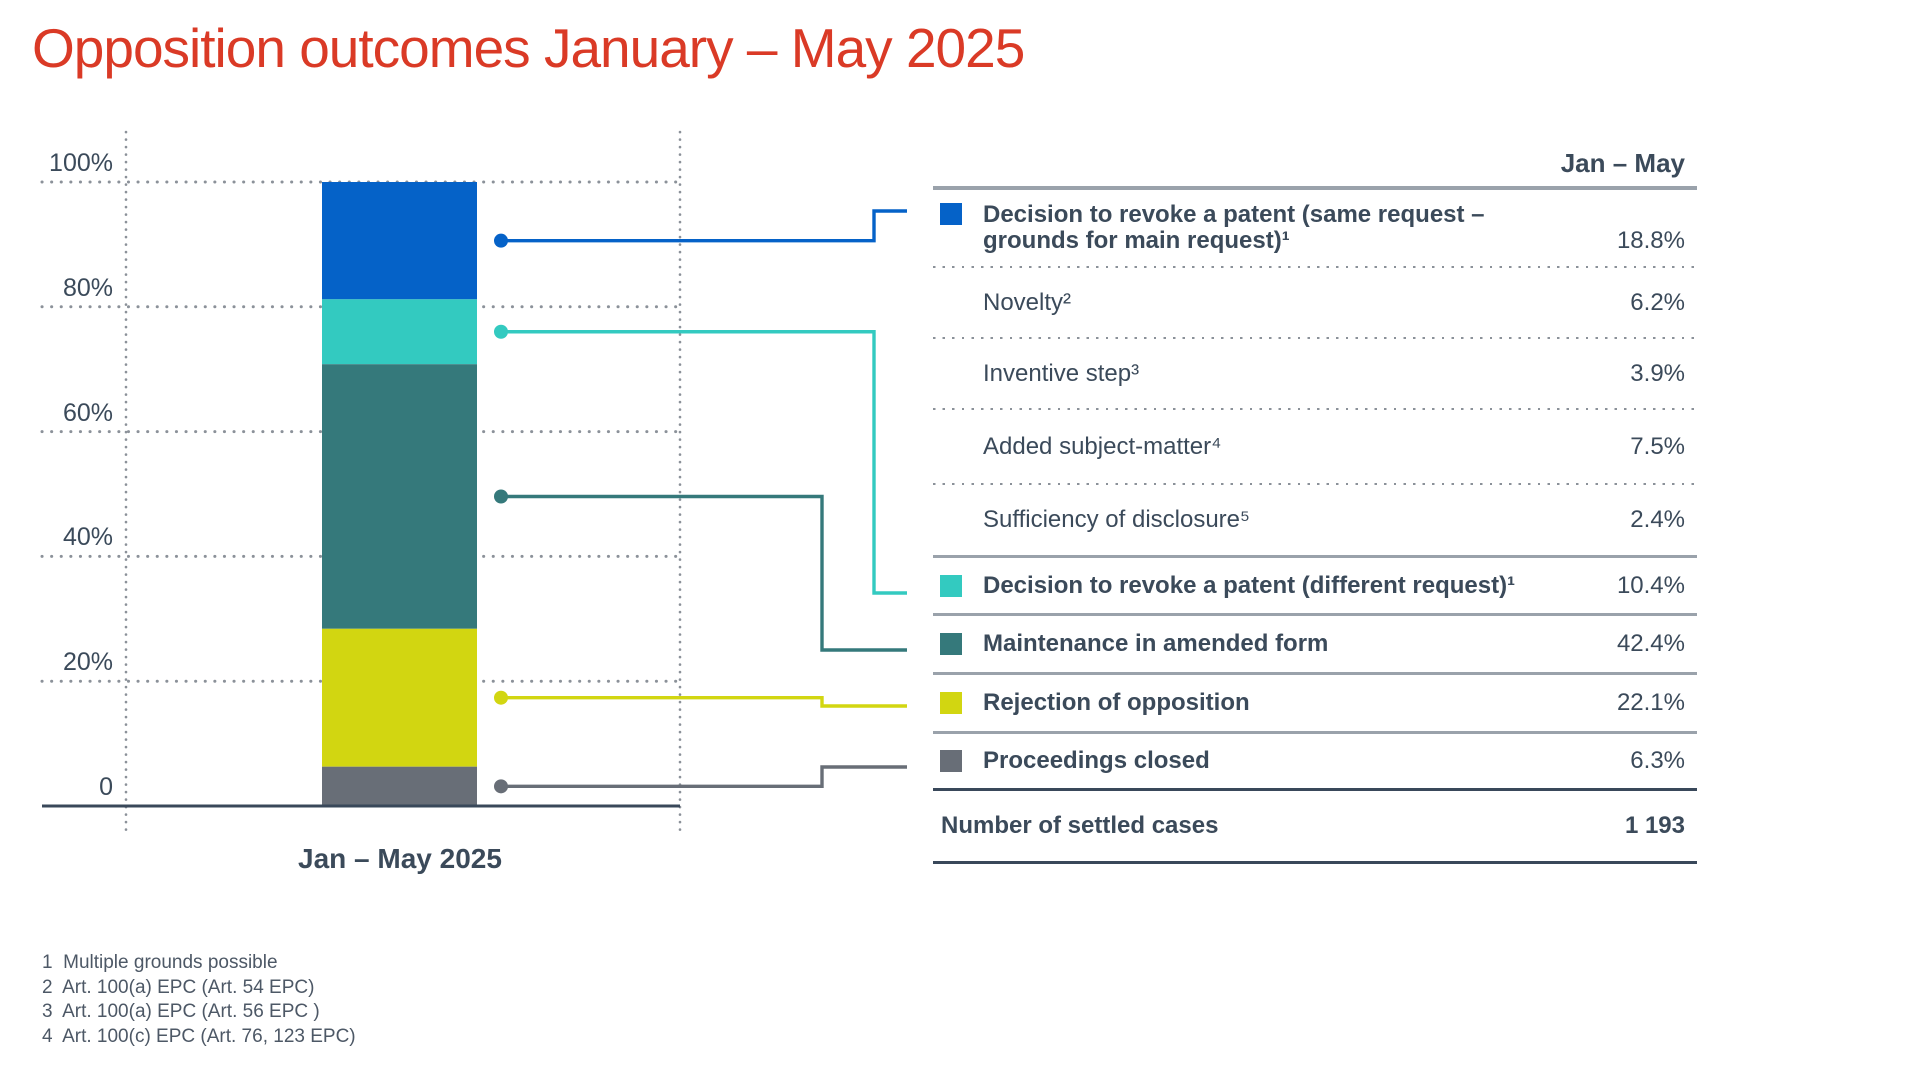 Image resolution: width=1920 pixels, height=1080 pixels. What do you see at coordinates (87, 412) in the screenshot?
I see `y-axis-tick: 60%` at bounding box center [87, 412].